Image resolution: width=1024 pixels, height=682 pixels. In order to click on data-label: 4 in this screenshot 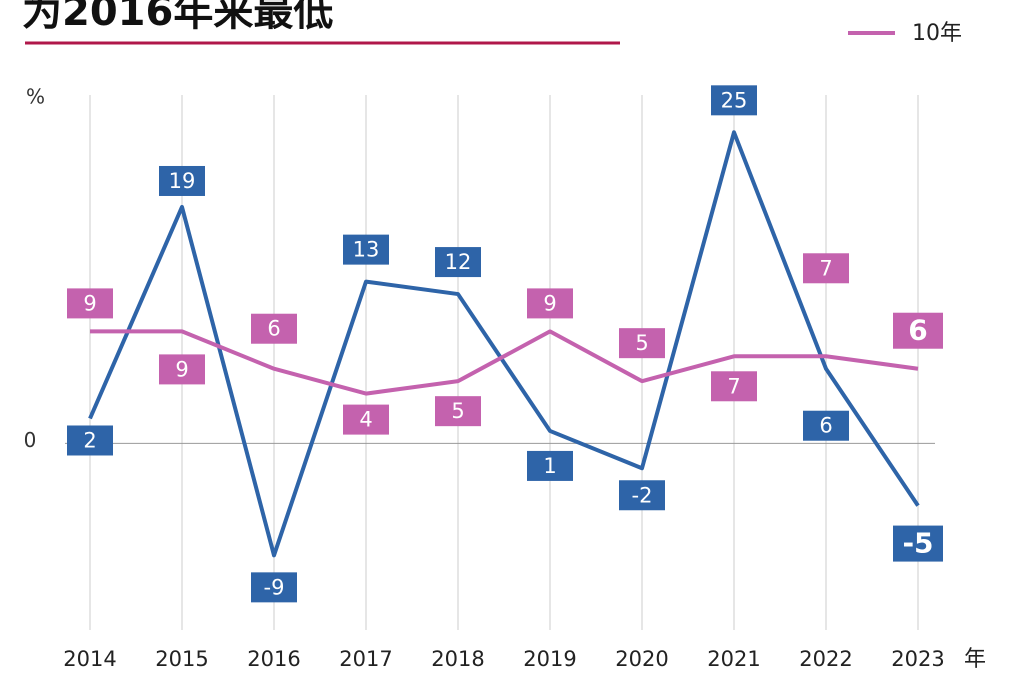, I will do `click(365, 420)`.